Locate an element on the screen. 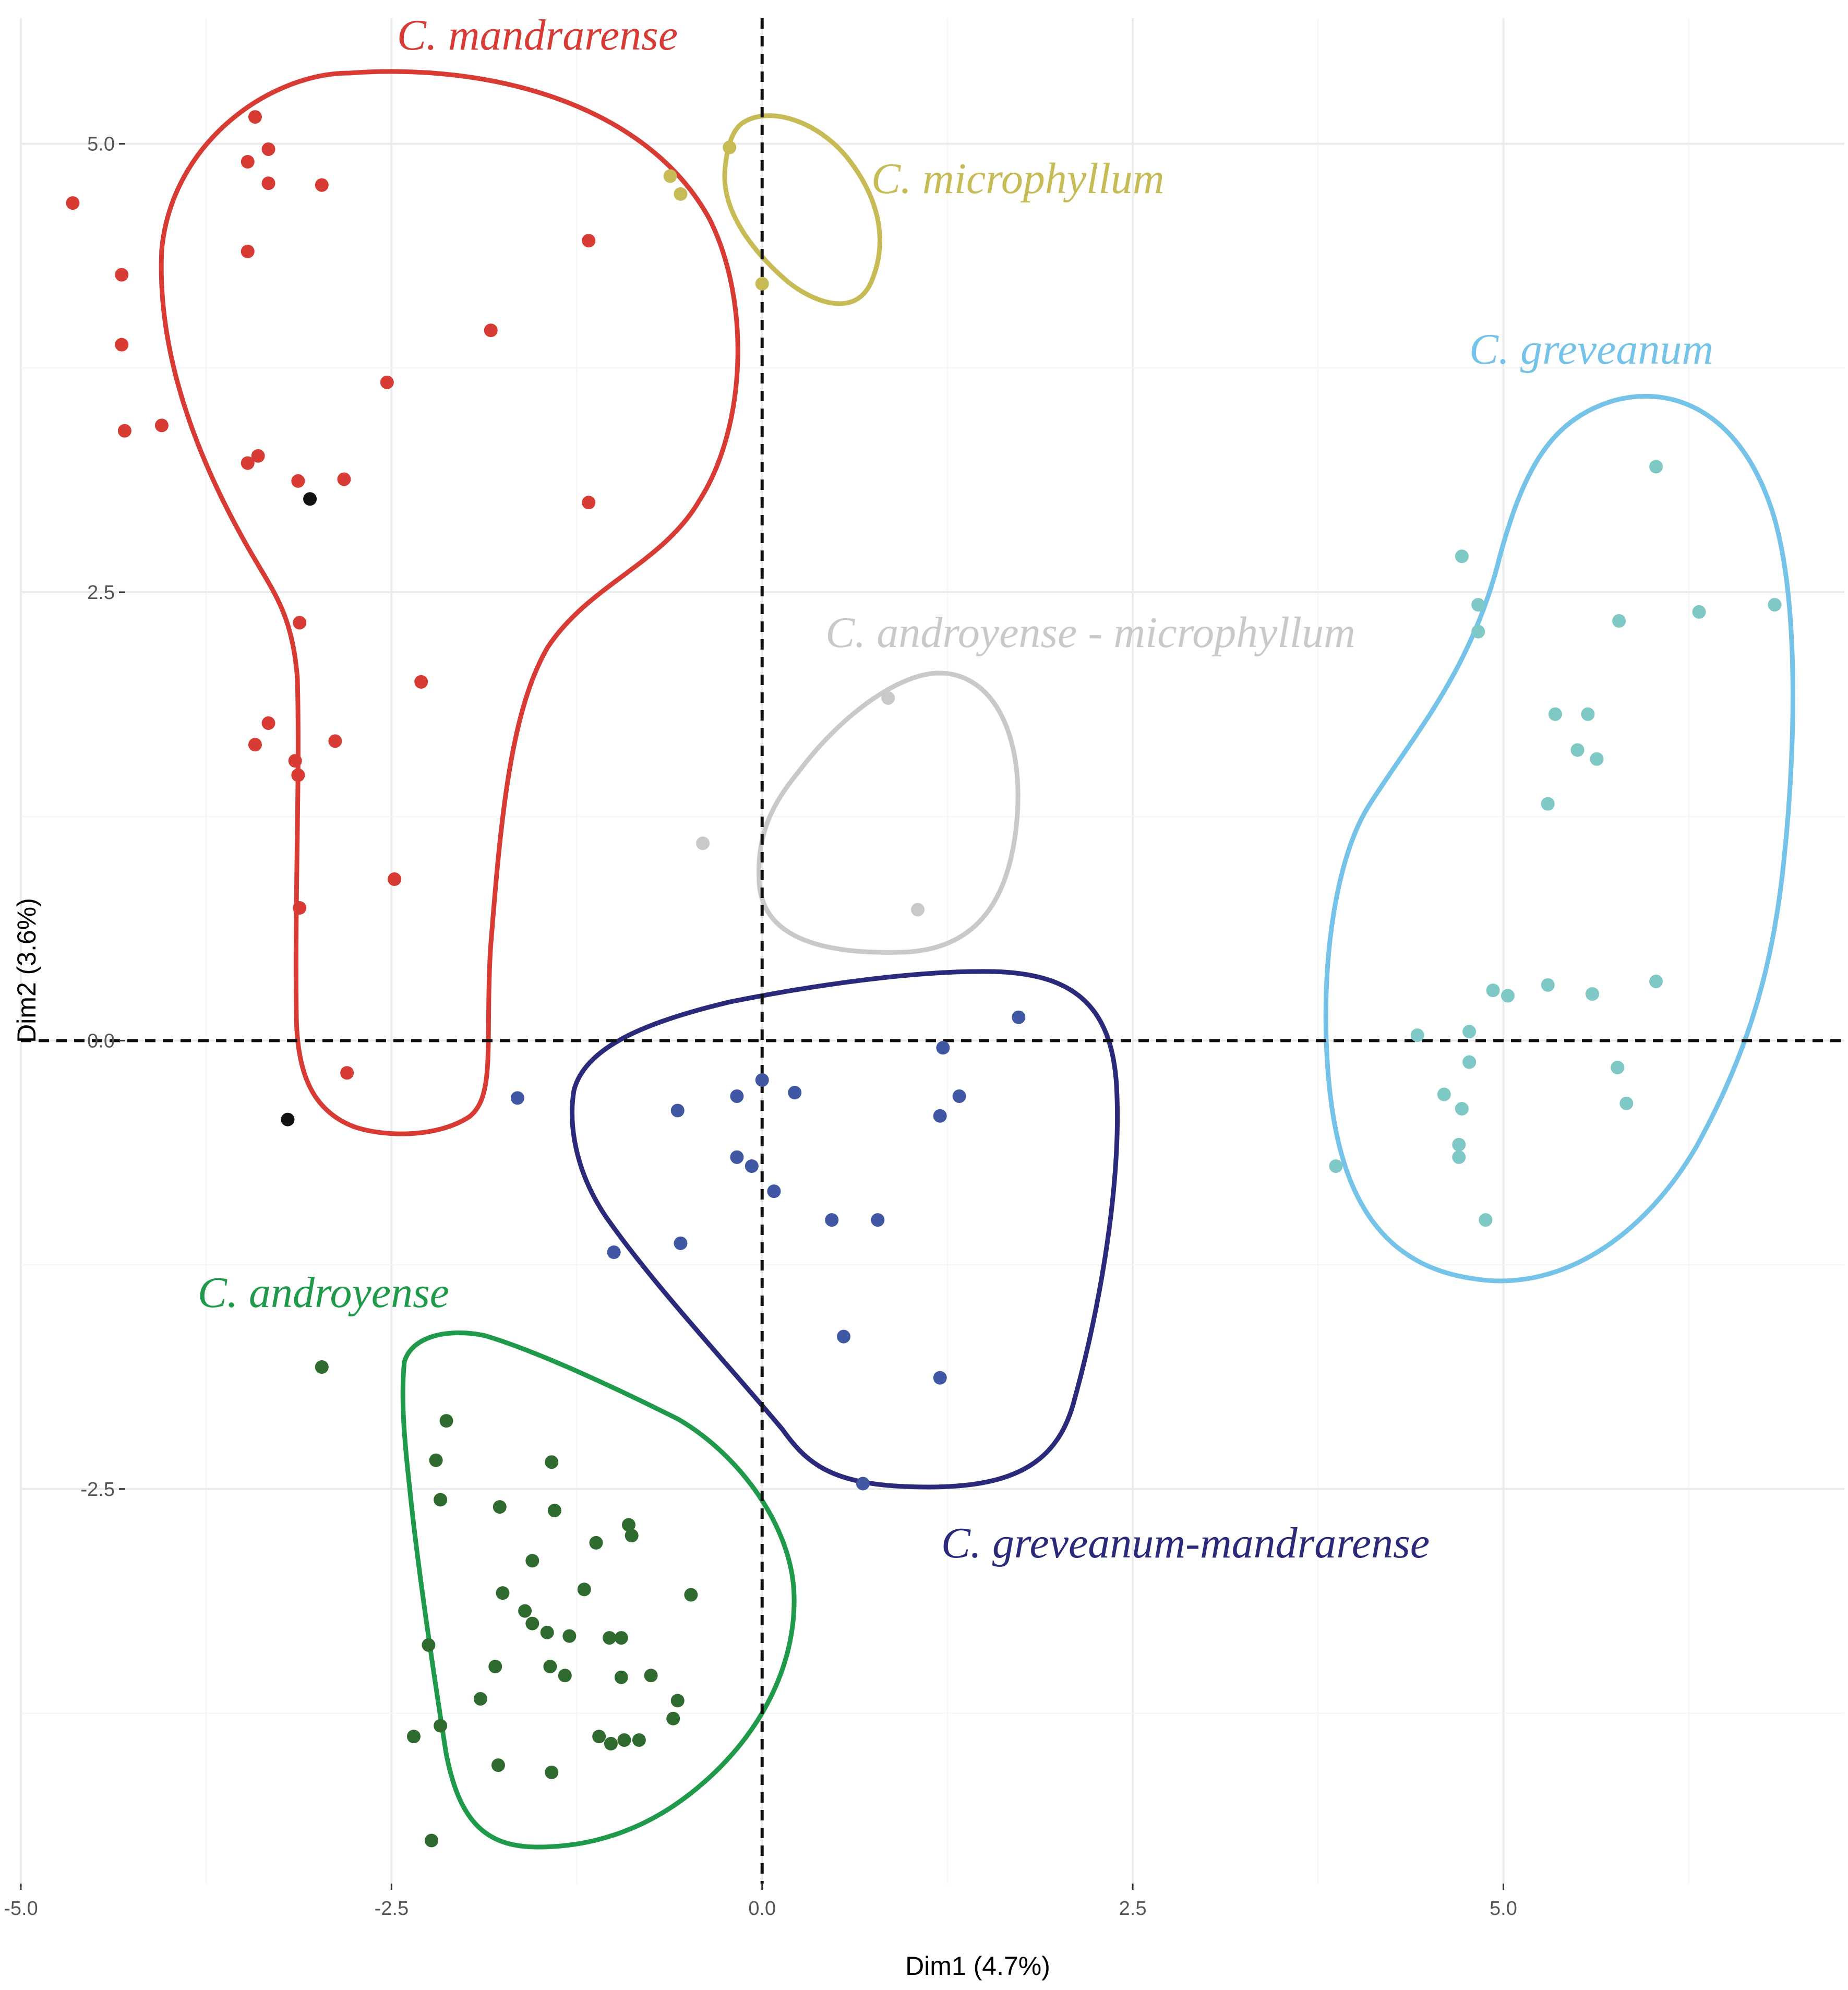 This screenshot has height=1990, width=1848. label-microphyllum: C. microphyllum is located at coordinates (1018, 178).